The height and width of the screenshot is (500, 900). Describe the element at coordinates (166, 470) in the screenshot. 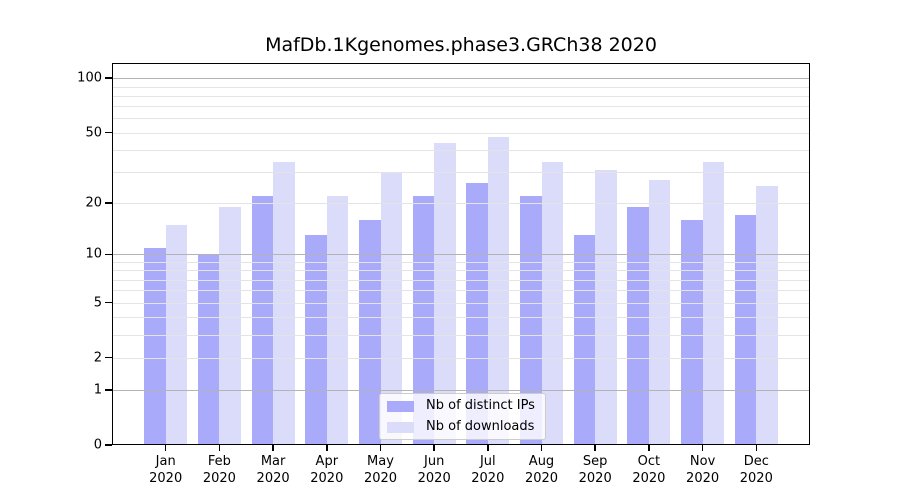

I see `x-tick-label: Jan 2020` at that location.